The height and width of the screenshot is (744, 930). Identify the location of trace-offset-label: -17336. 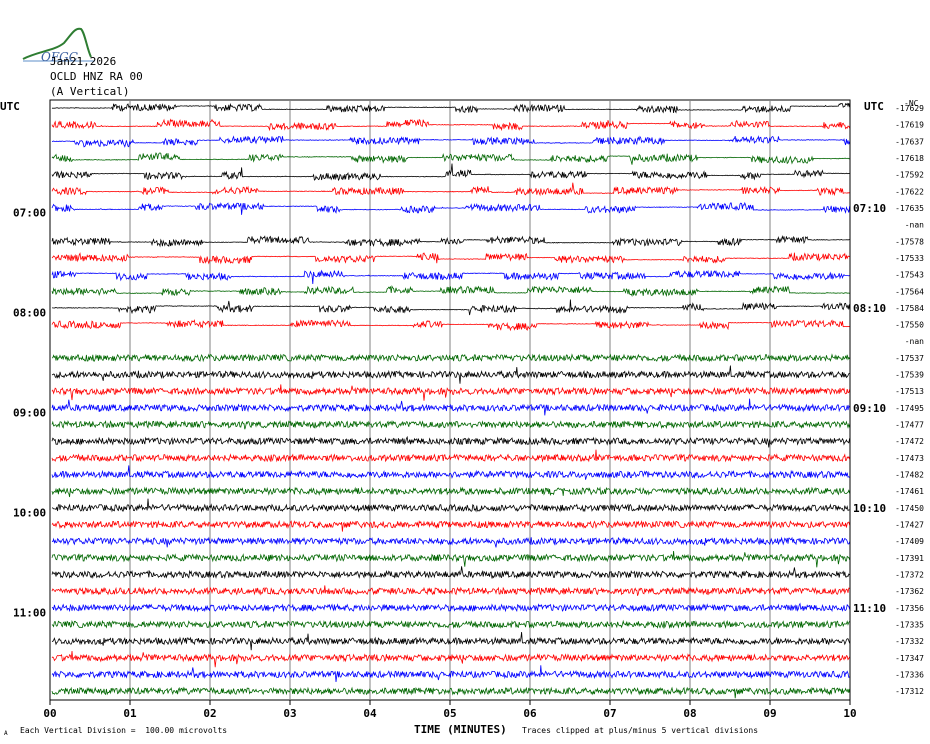
(909, 674).